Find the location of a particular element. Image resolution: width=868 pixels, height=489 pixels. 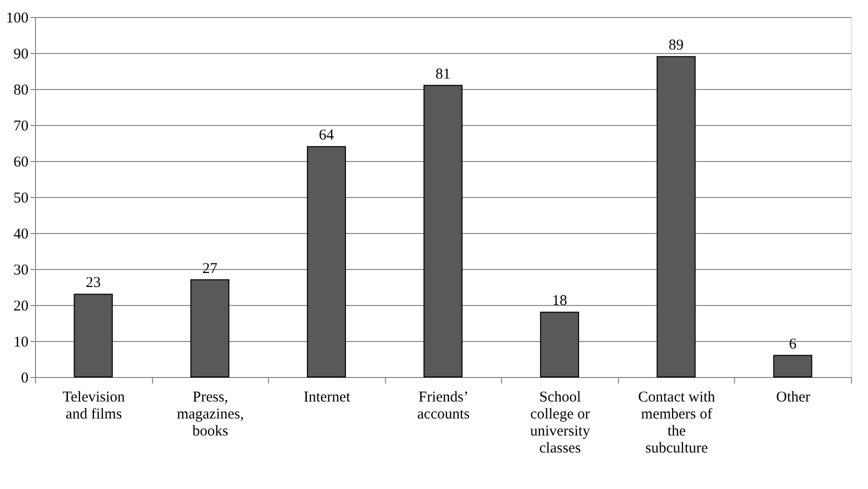

y-tick-label: 40 is located at coordinates (21, 234).